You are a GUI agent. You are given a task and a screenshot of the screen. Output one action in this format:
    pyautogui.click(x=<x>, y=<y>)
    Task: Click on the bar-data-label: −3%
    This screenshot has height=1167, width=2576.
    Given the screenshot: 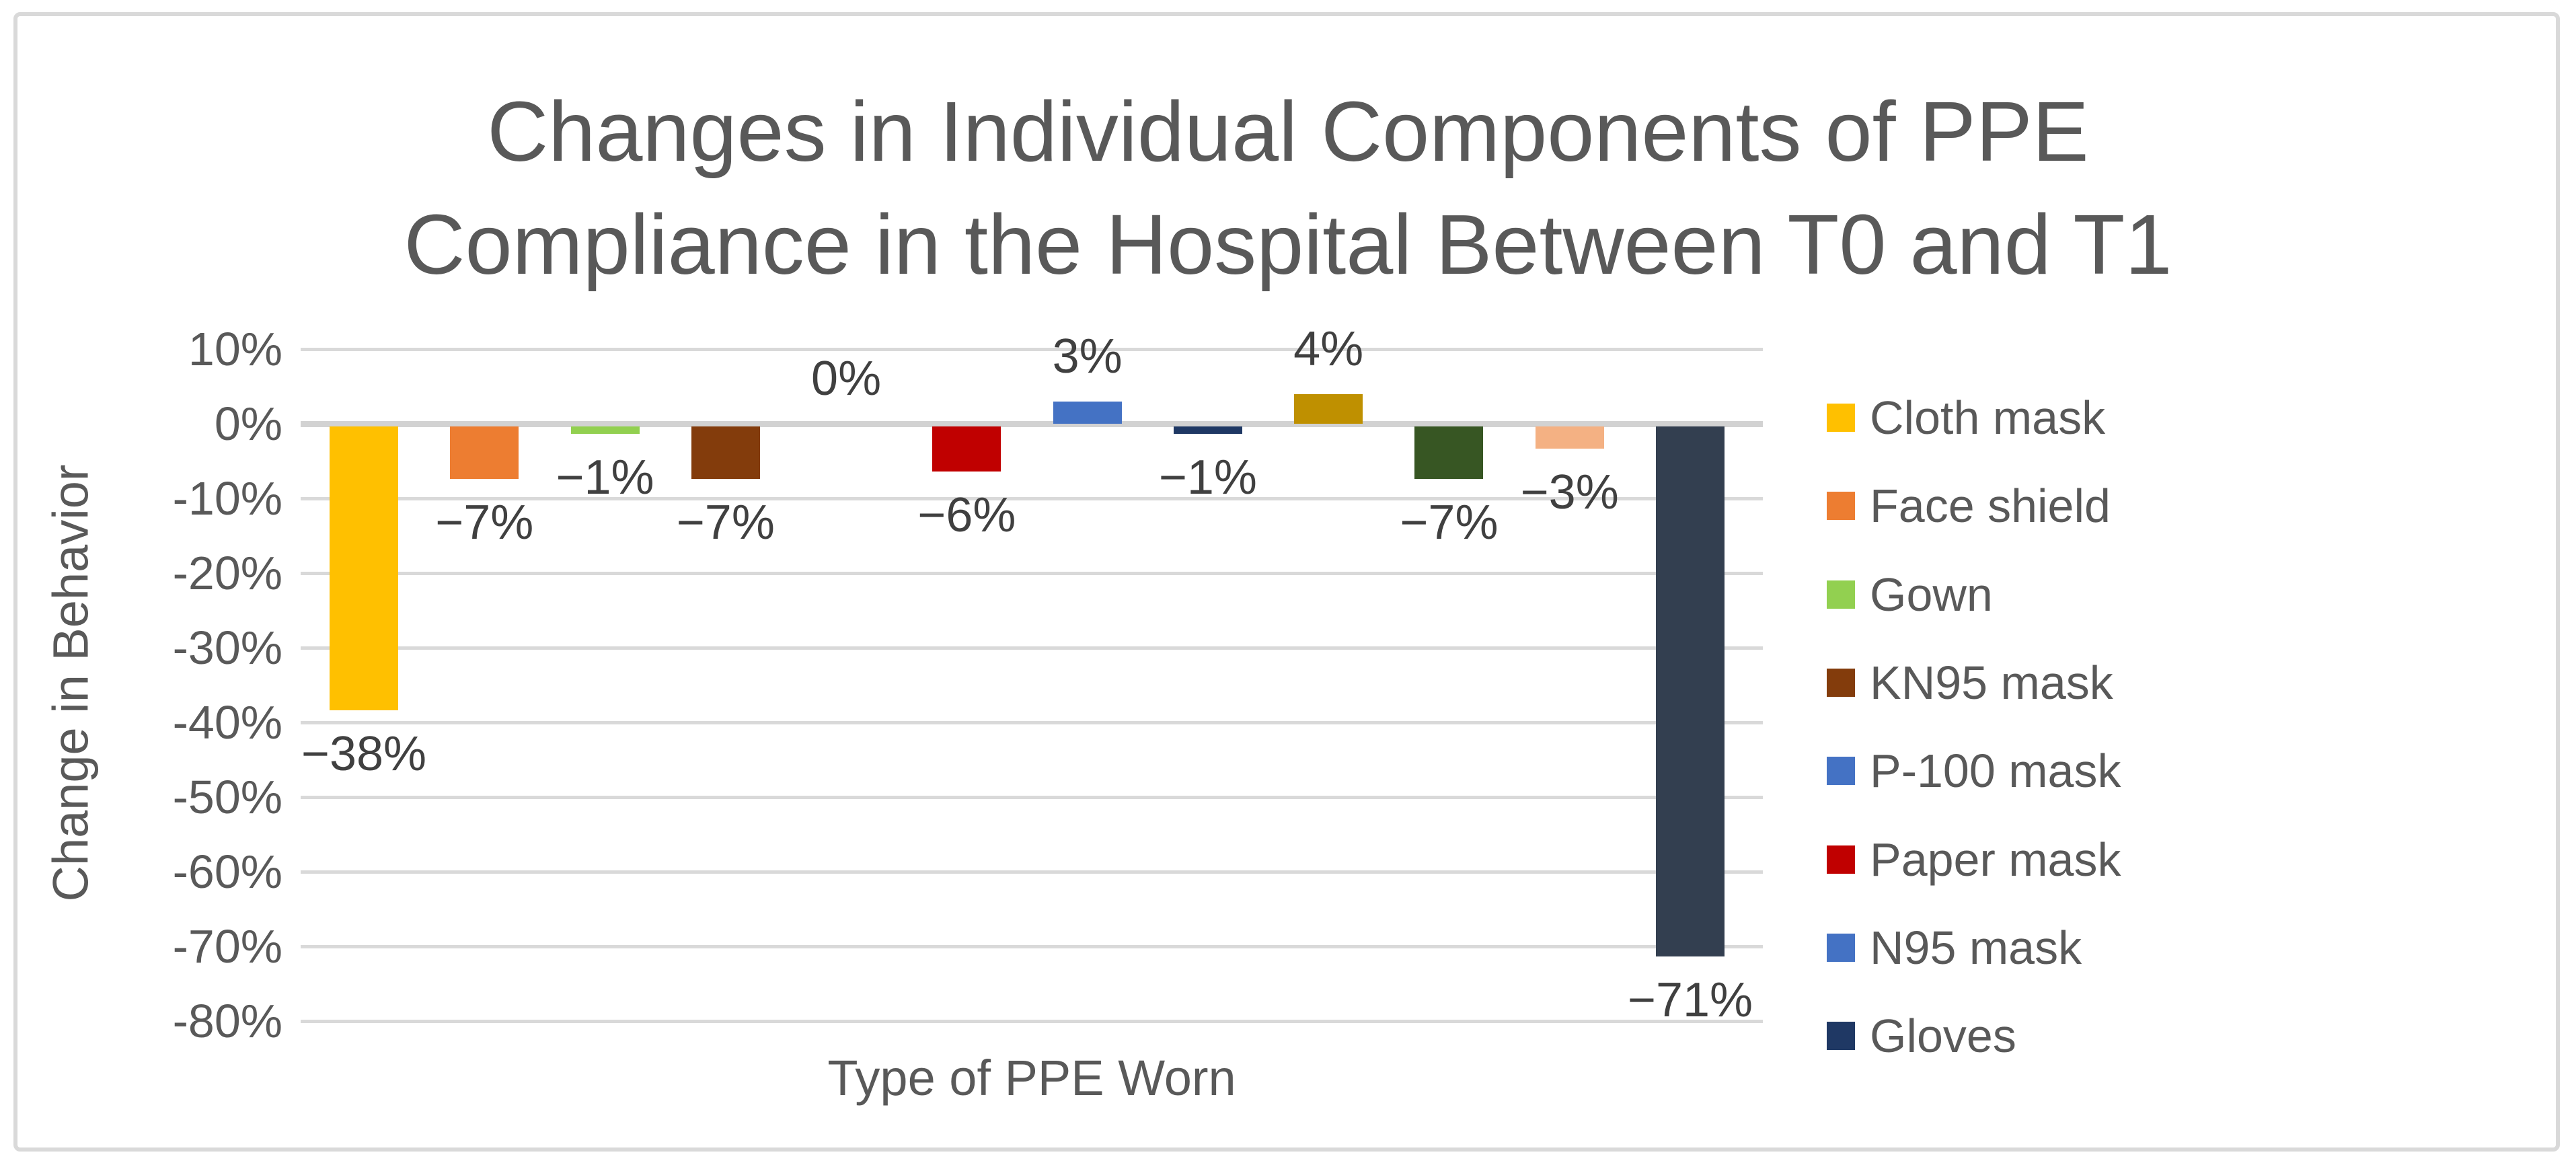 What is the action you would take?
    pyautogui.click(x=1569, y=493)
    